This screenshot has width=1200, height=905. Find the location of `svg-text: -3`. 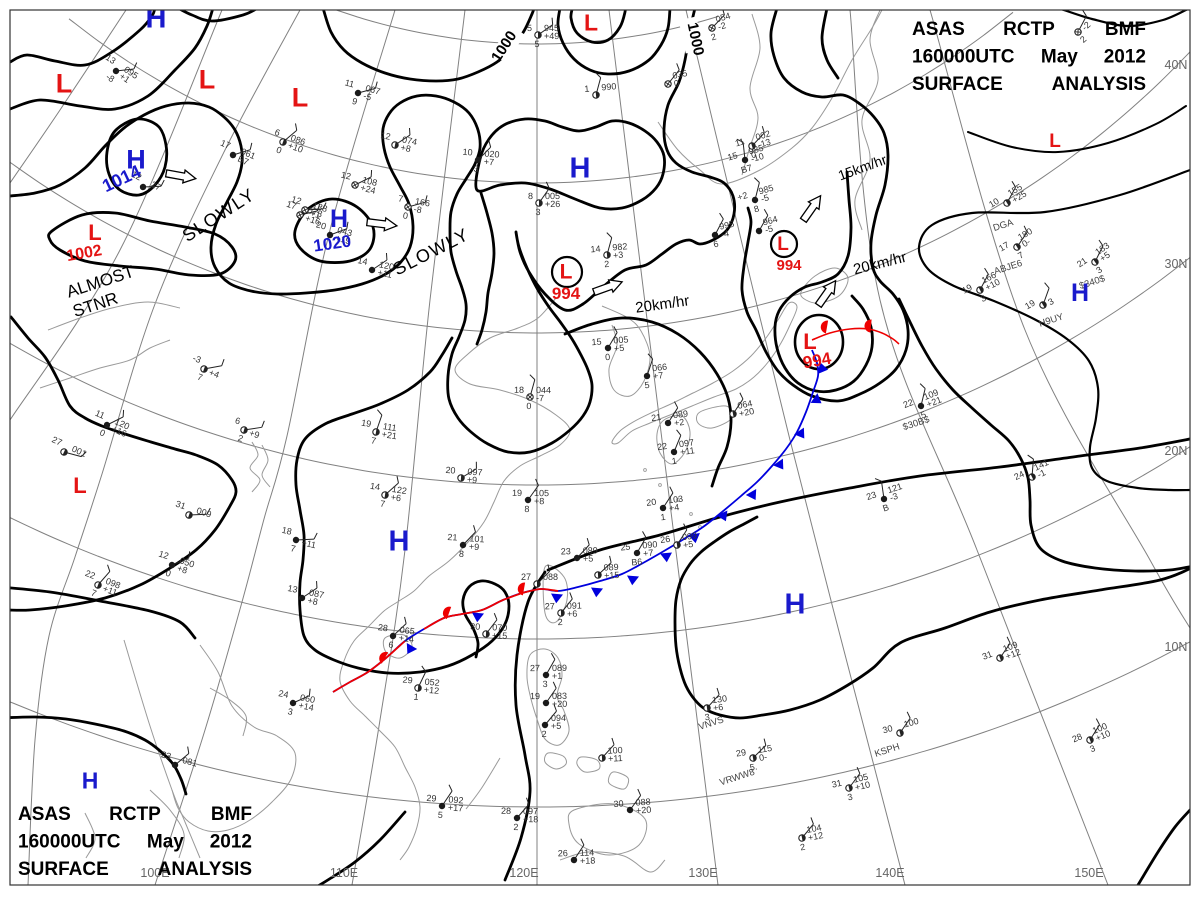

svg-text: -3 is located at coordinates (893, 497).